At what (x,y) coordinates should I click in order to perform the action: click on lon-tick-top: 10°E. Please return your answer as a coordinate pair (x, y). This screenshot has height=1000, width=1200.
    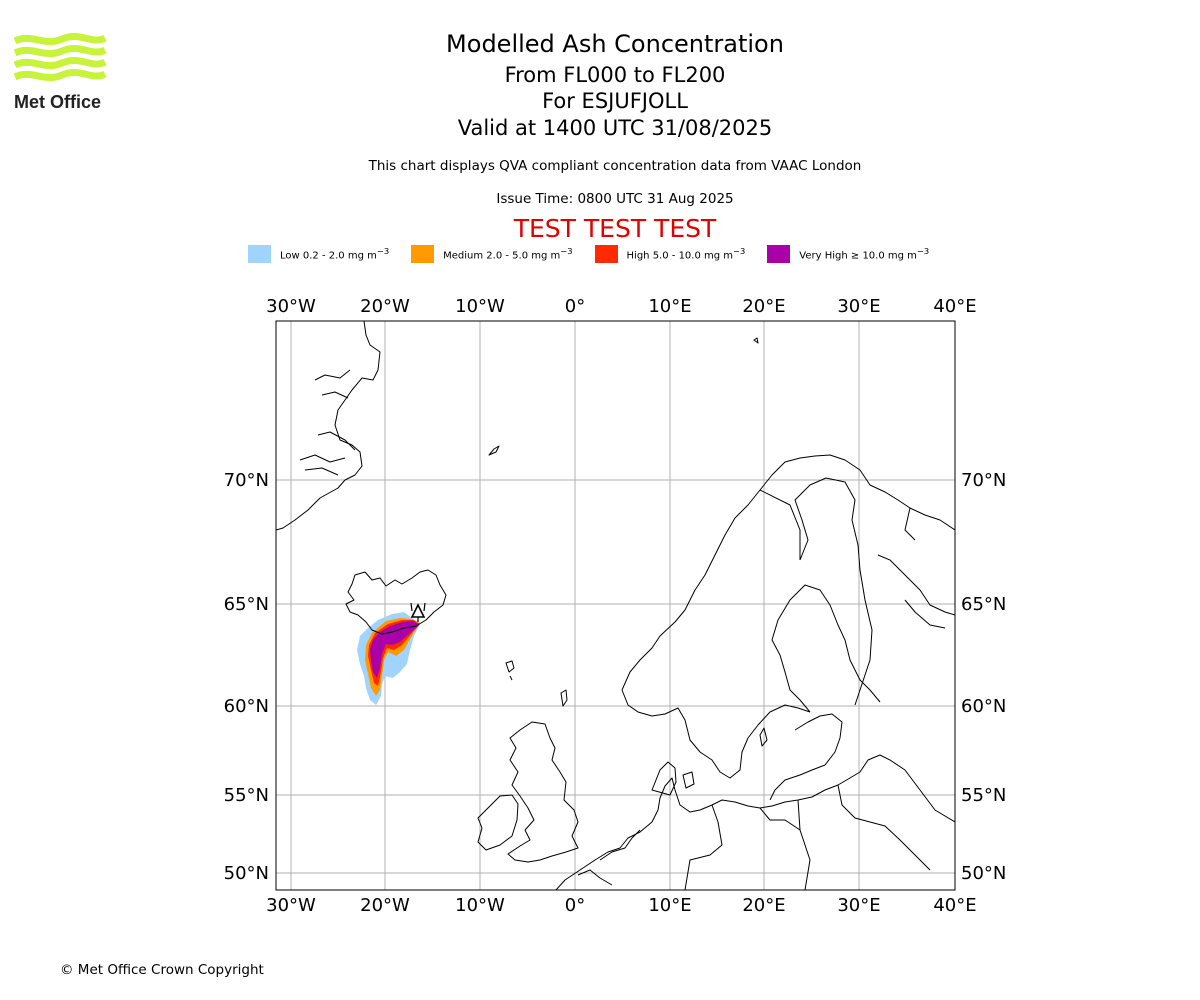
    Looking at the image, I should click on (669, 306).